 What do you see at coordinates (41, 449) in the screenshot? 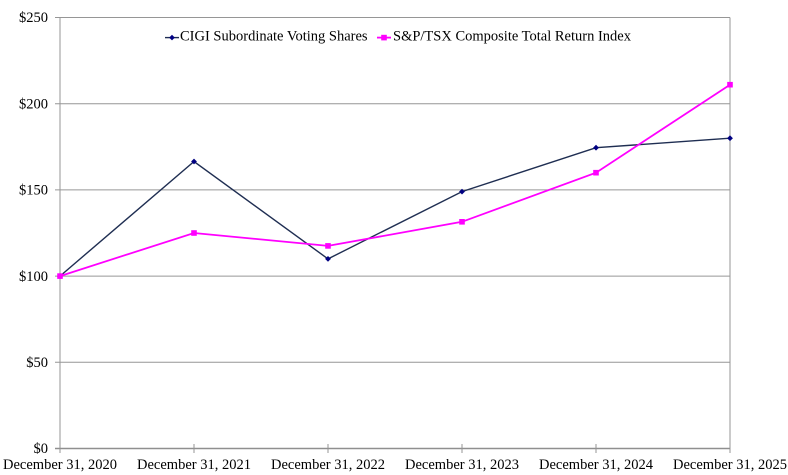
I see `svg-text: $0` at bounding box center [41, 449].